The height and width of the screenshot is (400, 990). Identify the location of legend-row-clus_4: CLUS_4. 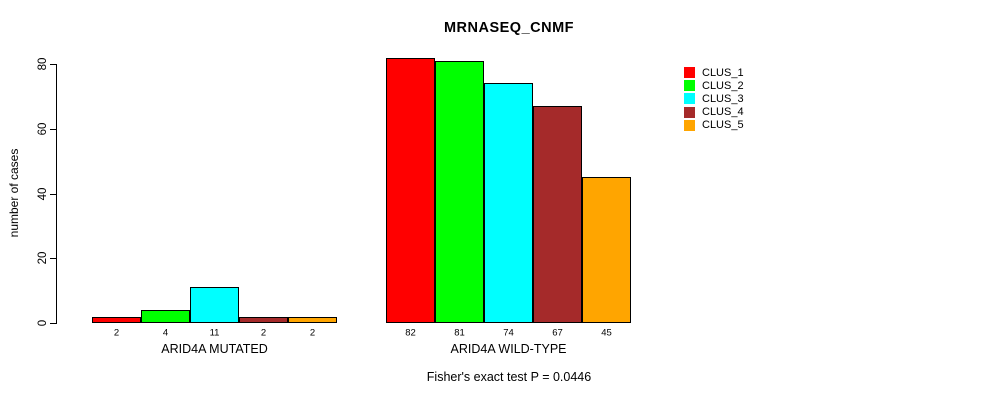
(714, 112).